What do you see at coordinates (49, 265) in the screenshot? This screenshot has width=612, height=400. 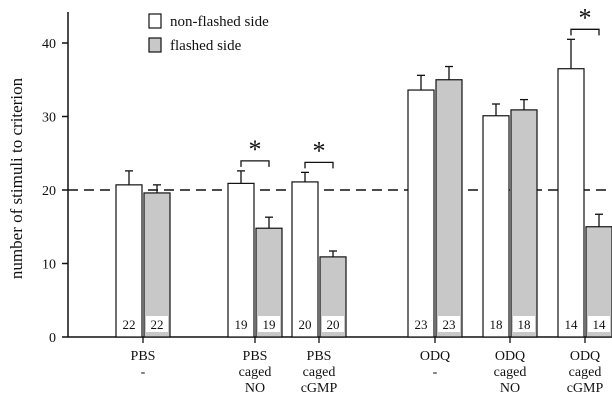 I see `y-tick-label: 10` at bounding box center [49, 265].